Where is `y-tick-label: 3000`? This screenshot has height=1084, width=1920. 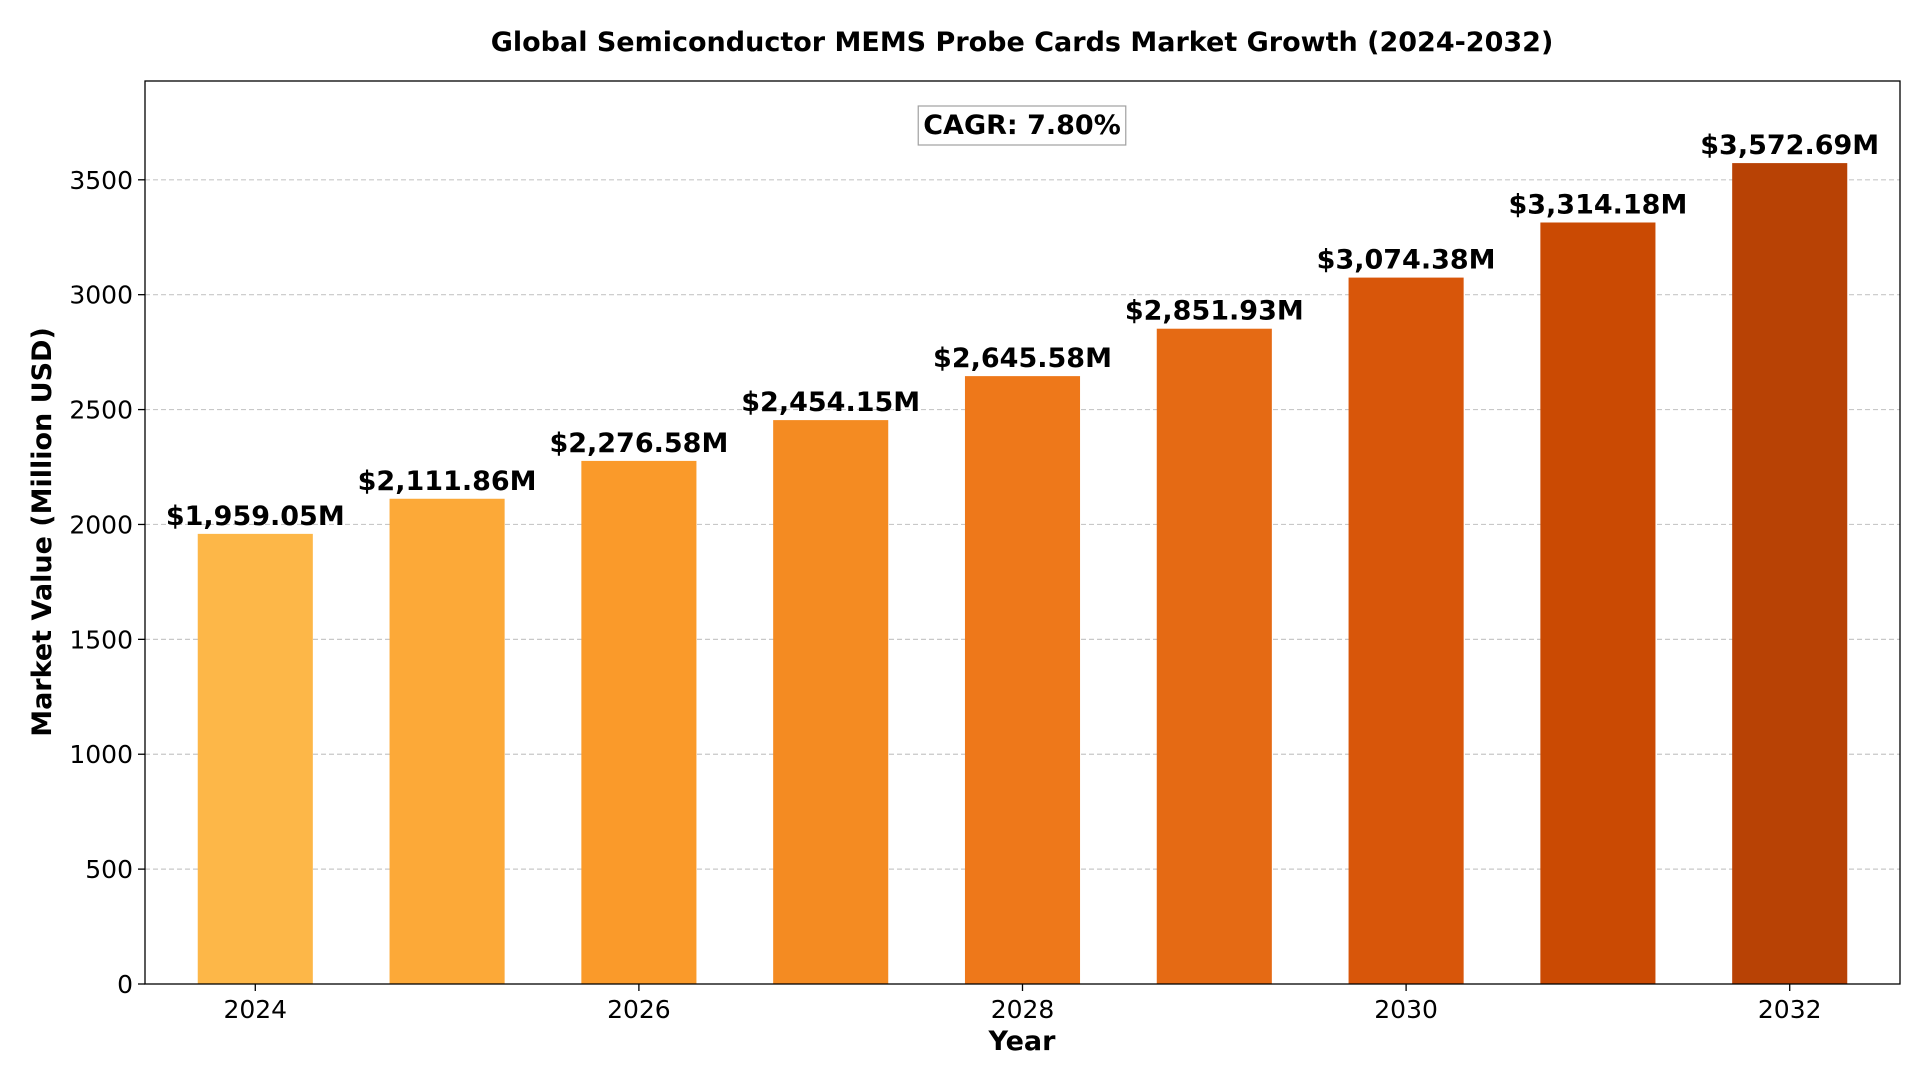 y-tick-label: 3000 is located at coordinates (101, 295).